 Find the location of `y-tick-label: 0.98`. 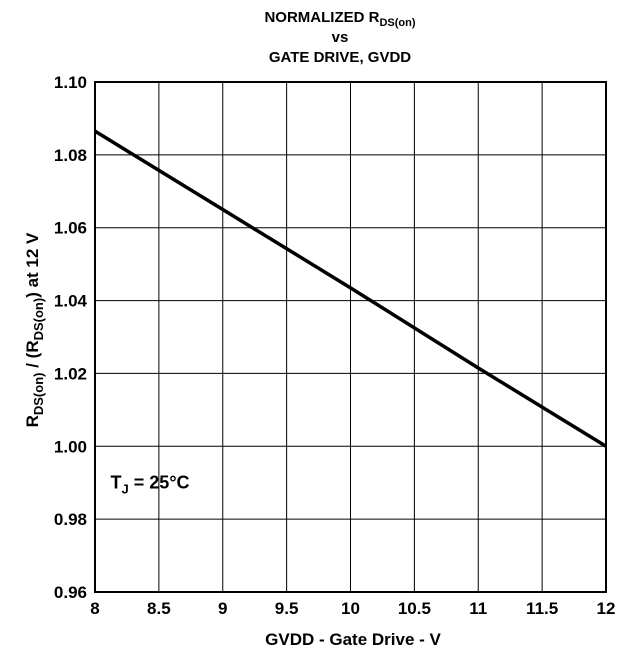

y-tick-label: 0.98 is located at coordinates (70, 519).